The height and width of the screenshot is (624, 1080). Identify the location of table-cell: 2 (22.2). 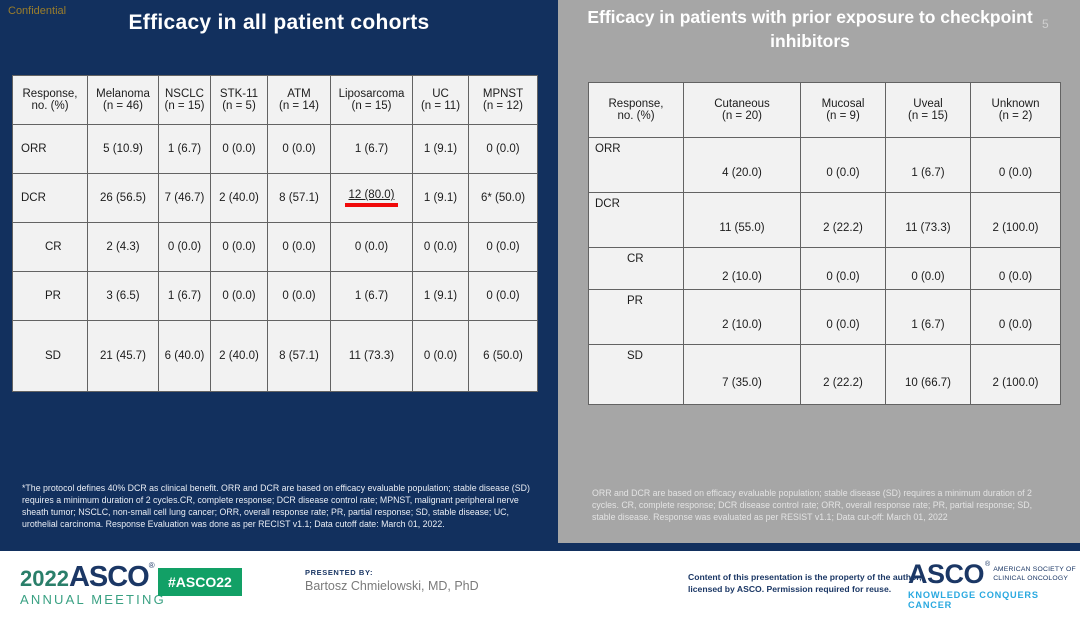
(843, 220).